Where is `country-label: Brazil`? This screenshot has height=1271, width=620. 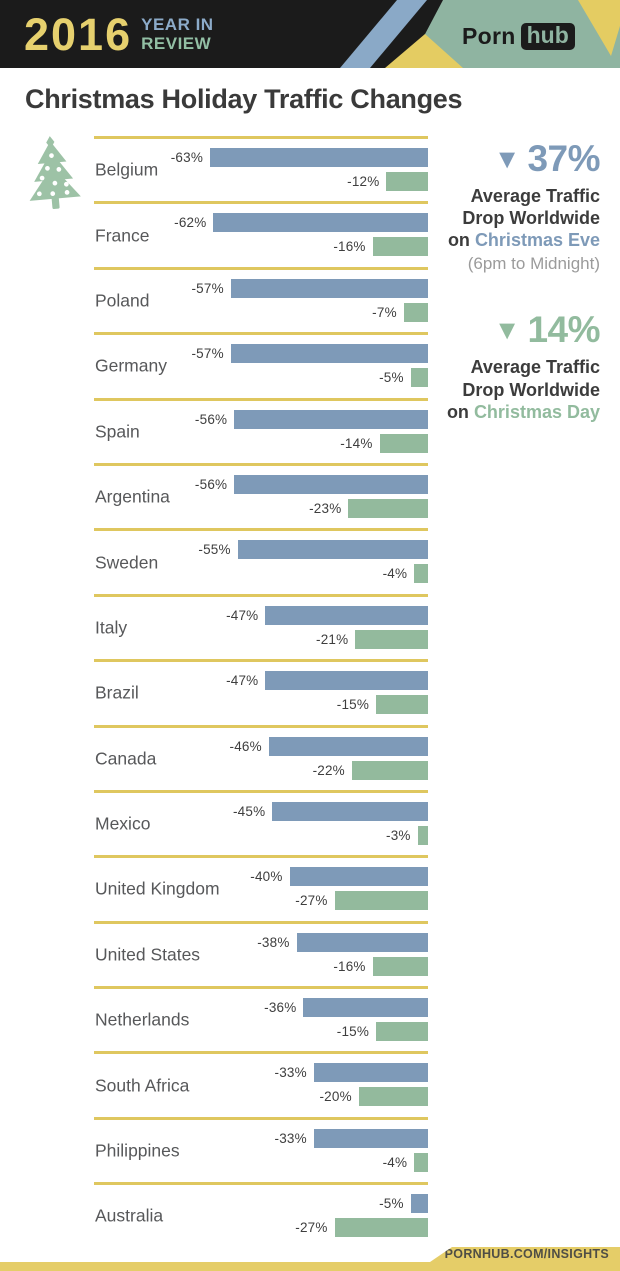
country-label: Brazil is located at coordinates (117, 692).